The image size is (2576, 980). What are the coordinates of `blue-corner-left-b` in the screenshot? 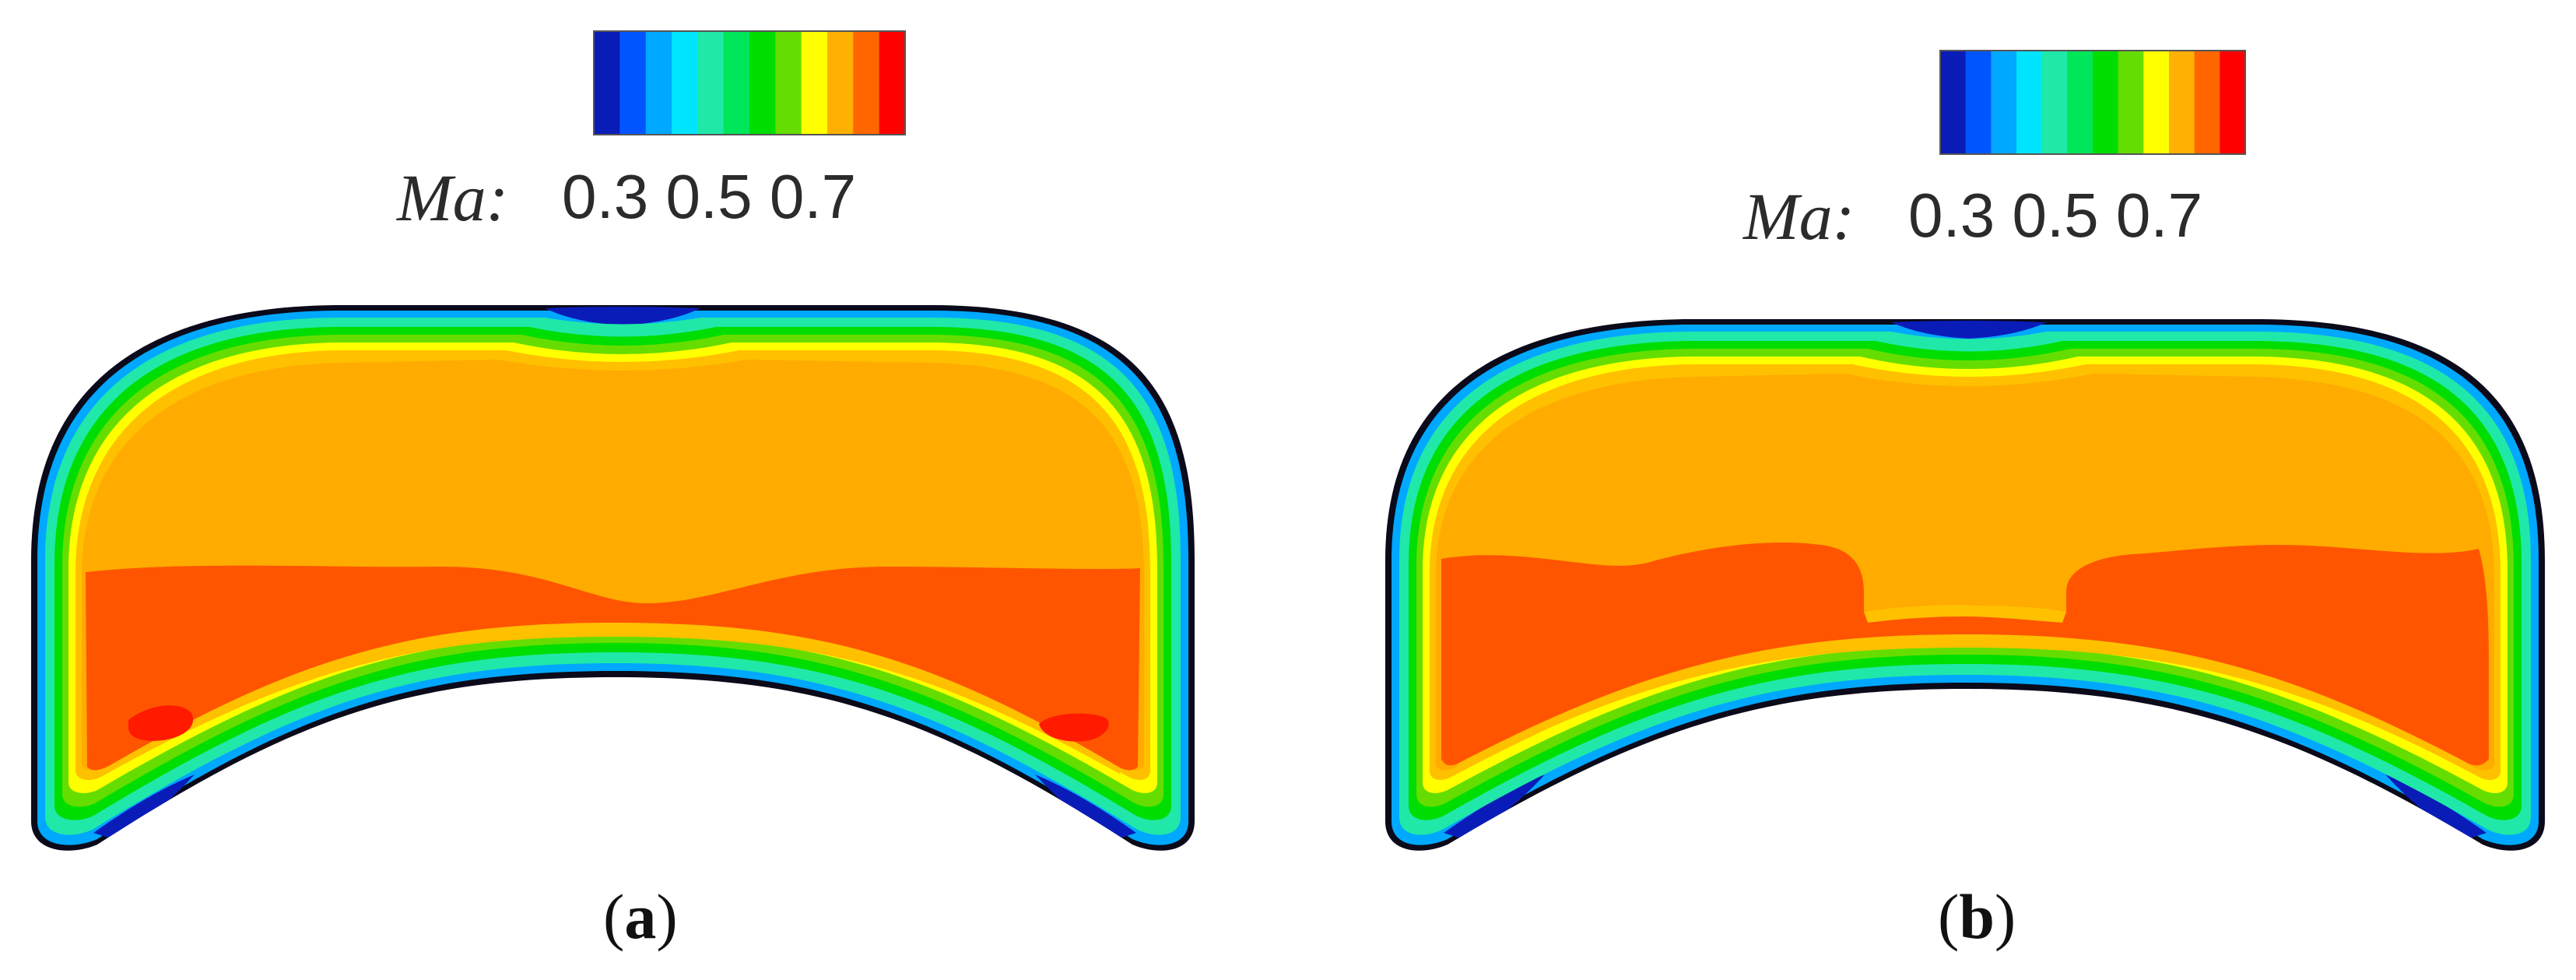 It's located at (1495, 807).